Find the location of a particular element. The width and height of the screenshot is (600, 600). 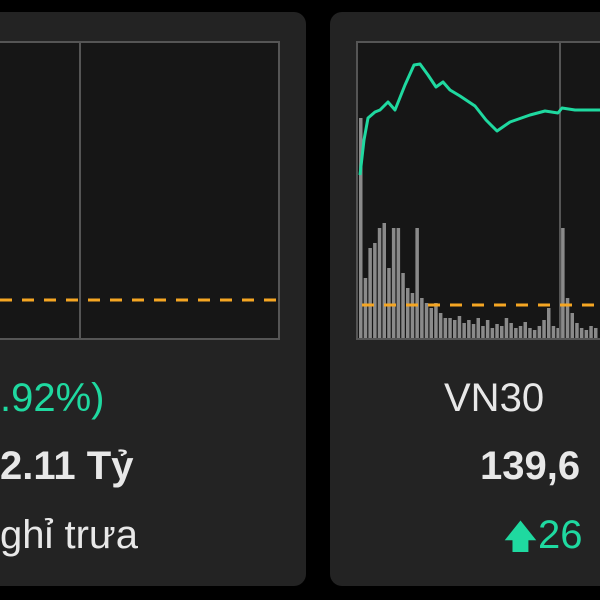

trading-value-left: 2.11 Tỷ is located at coordinates (67, 466).